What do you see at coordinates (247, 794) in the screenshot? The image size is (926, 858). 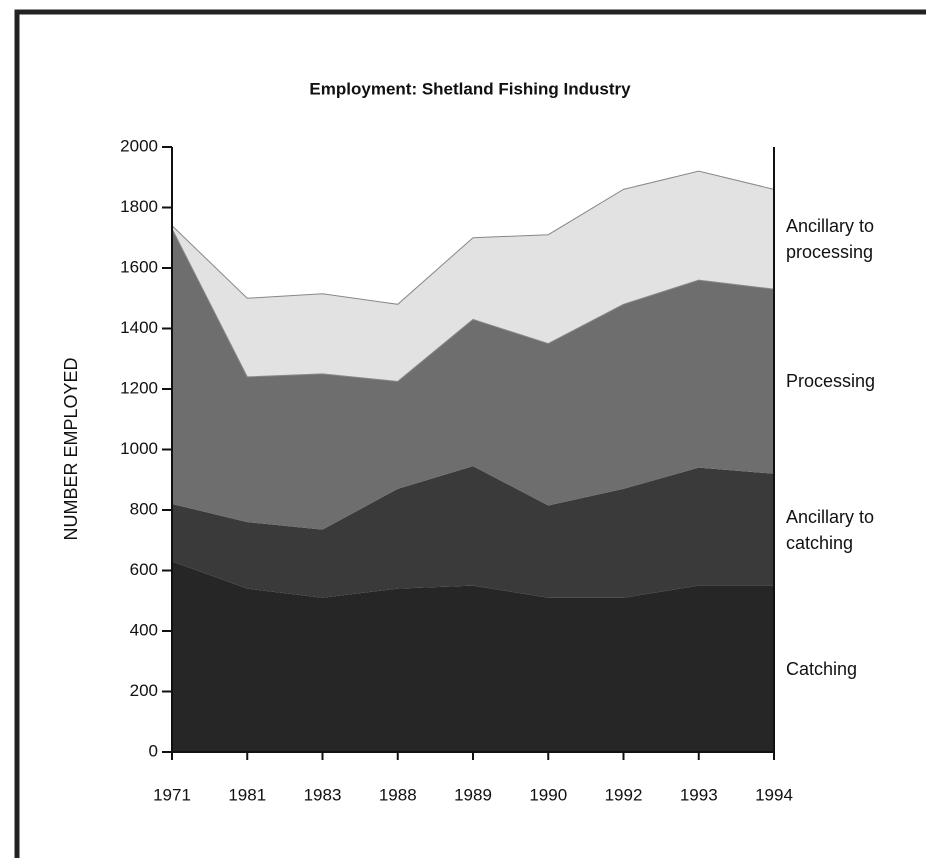 I see `x-tick-label: 1981` at bounding box center [247, 794].